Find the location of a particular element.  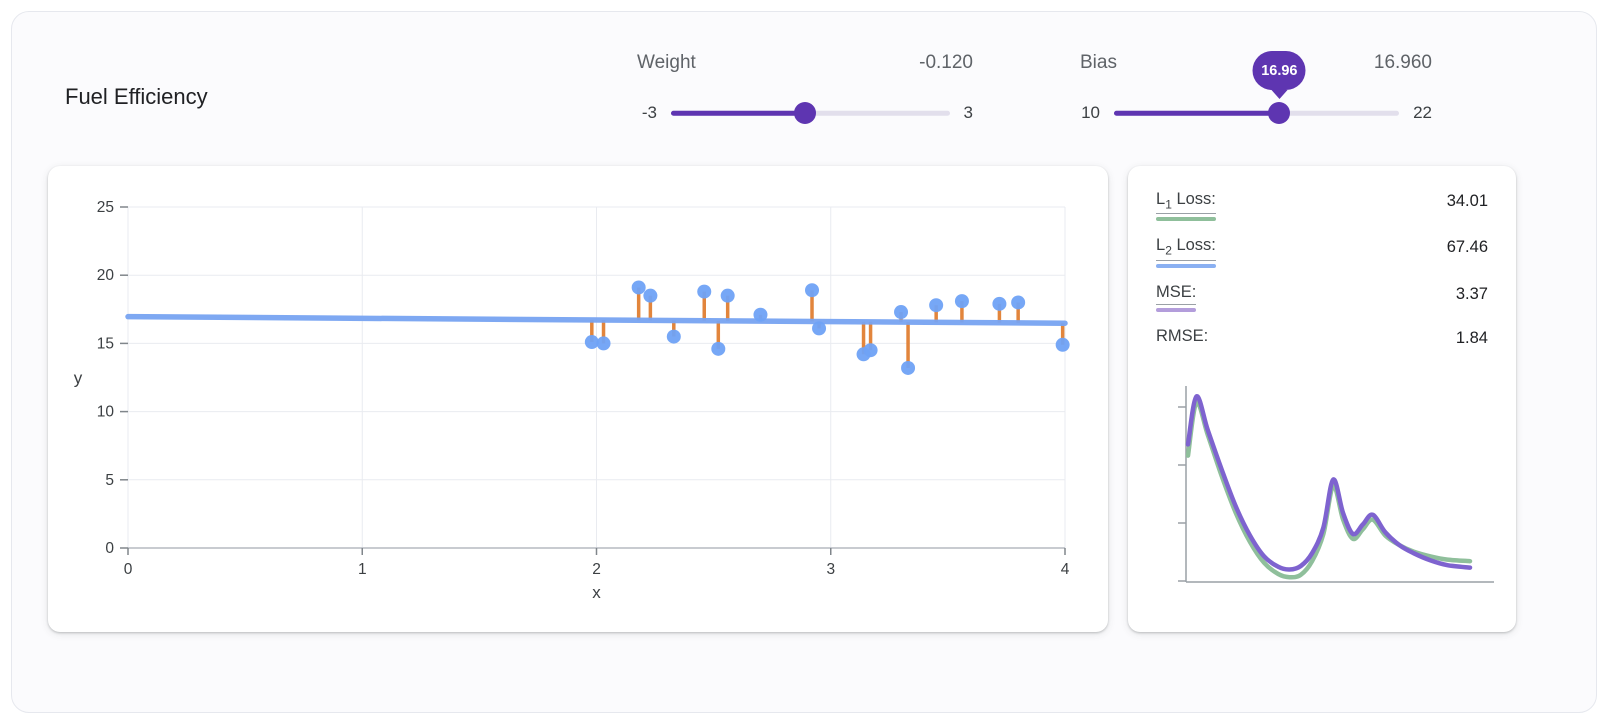

bias-control: Bias 16.960 10 16.96 22 is located at coordinates (1256, 87).